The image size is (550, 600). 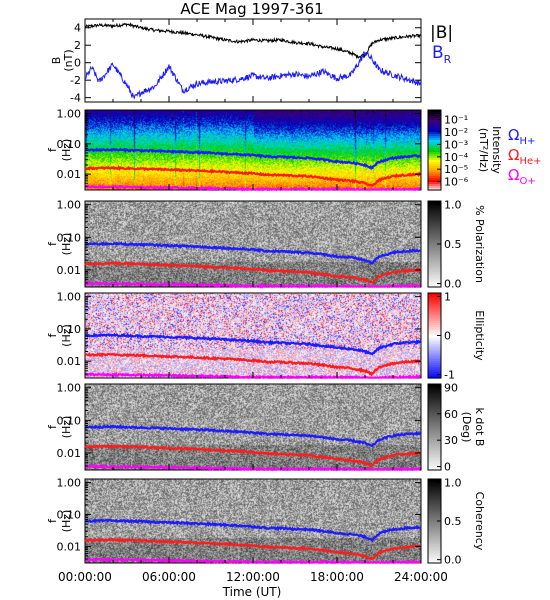 What do you see at coordinates (456, 169) in the screenshot?
I see `colorbar-tick-label: 10⁻⁵` at bounding box center [456, 169].